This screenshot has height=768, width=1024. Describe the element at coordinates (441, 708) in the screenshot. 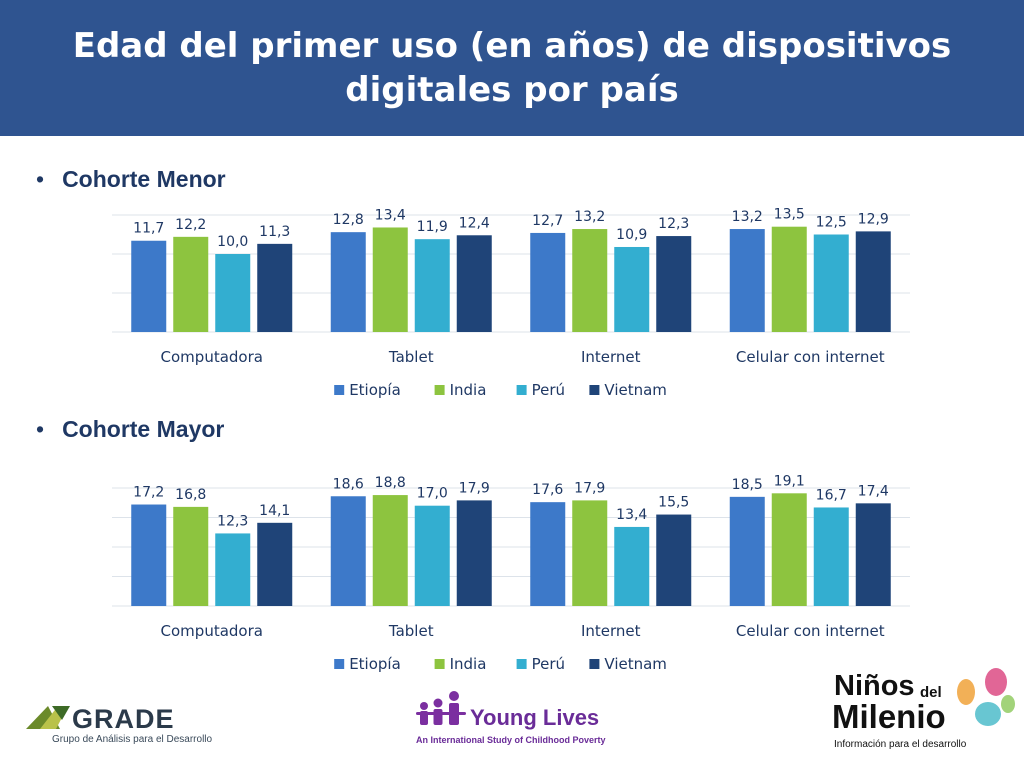

I see `young-lives-figures-icon` at that location.